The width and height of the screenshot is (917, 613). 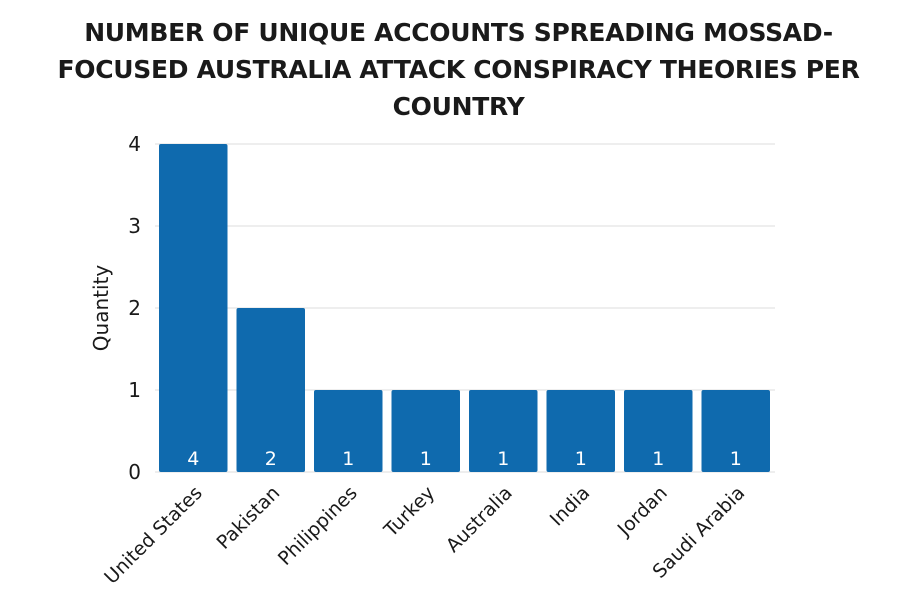 I want to click on y-tick-label: 4, so click(x=134, y=144).